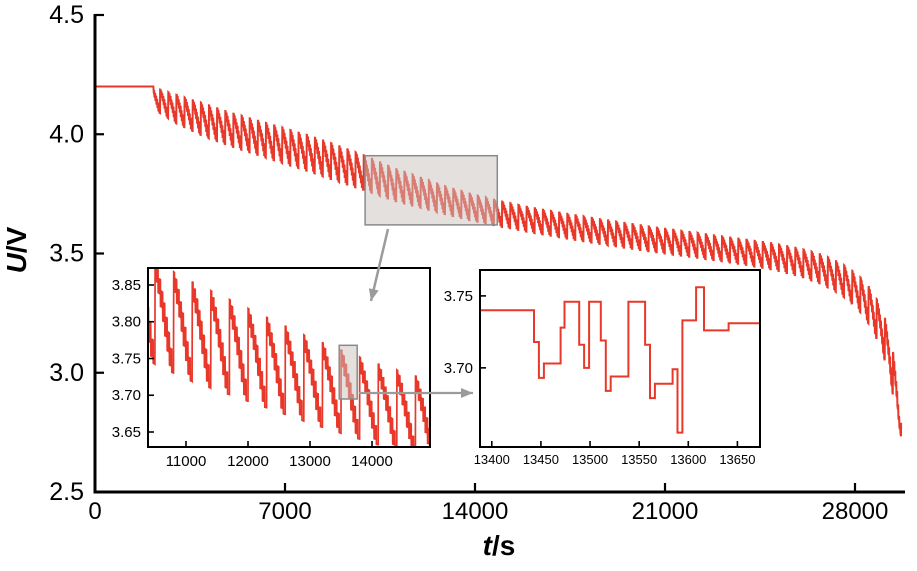 Image resolution: width=917 pixels, height=571 pixels. Describe the element at coordinates (602, 368) in the screenshot. I see `inset-right-plot: 3.75 3.70 13400 13450 13500 13550 13600 13650` at that location.